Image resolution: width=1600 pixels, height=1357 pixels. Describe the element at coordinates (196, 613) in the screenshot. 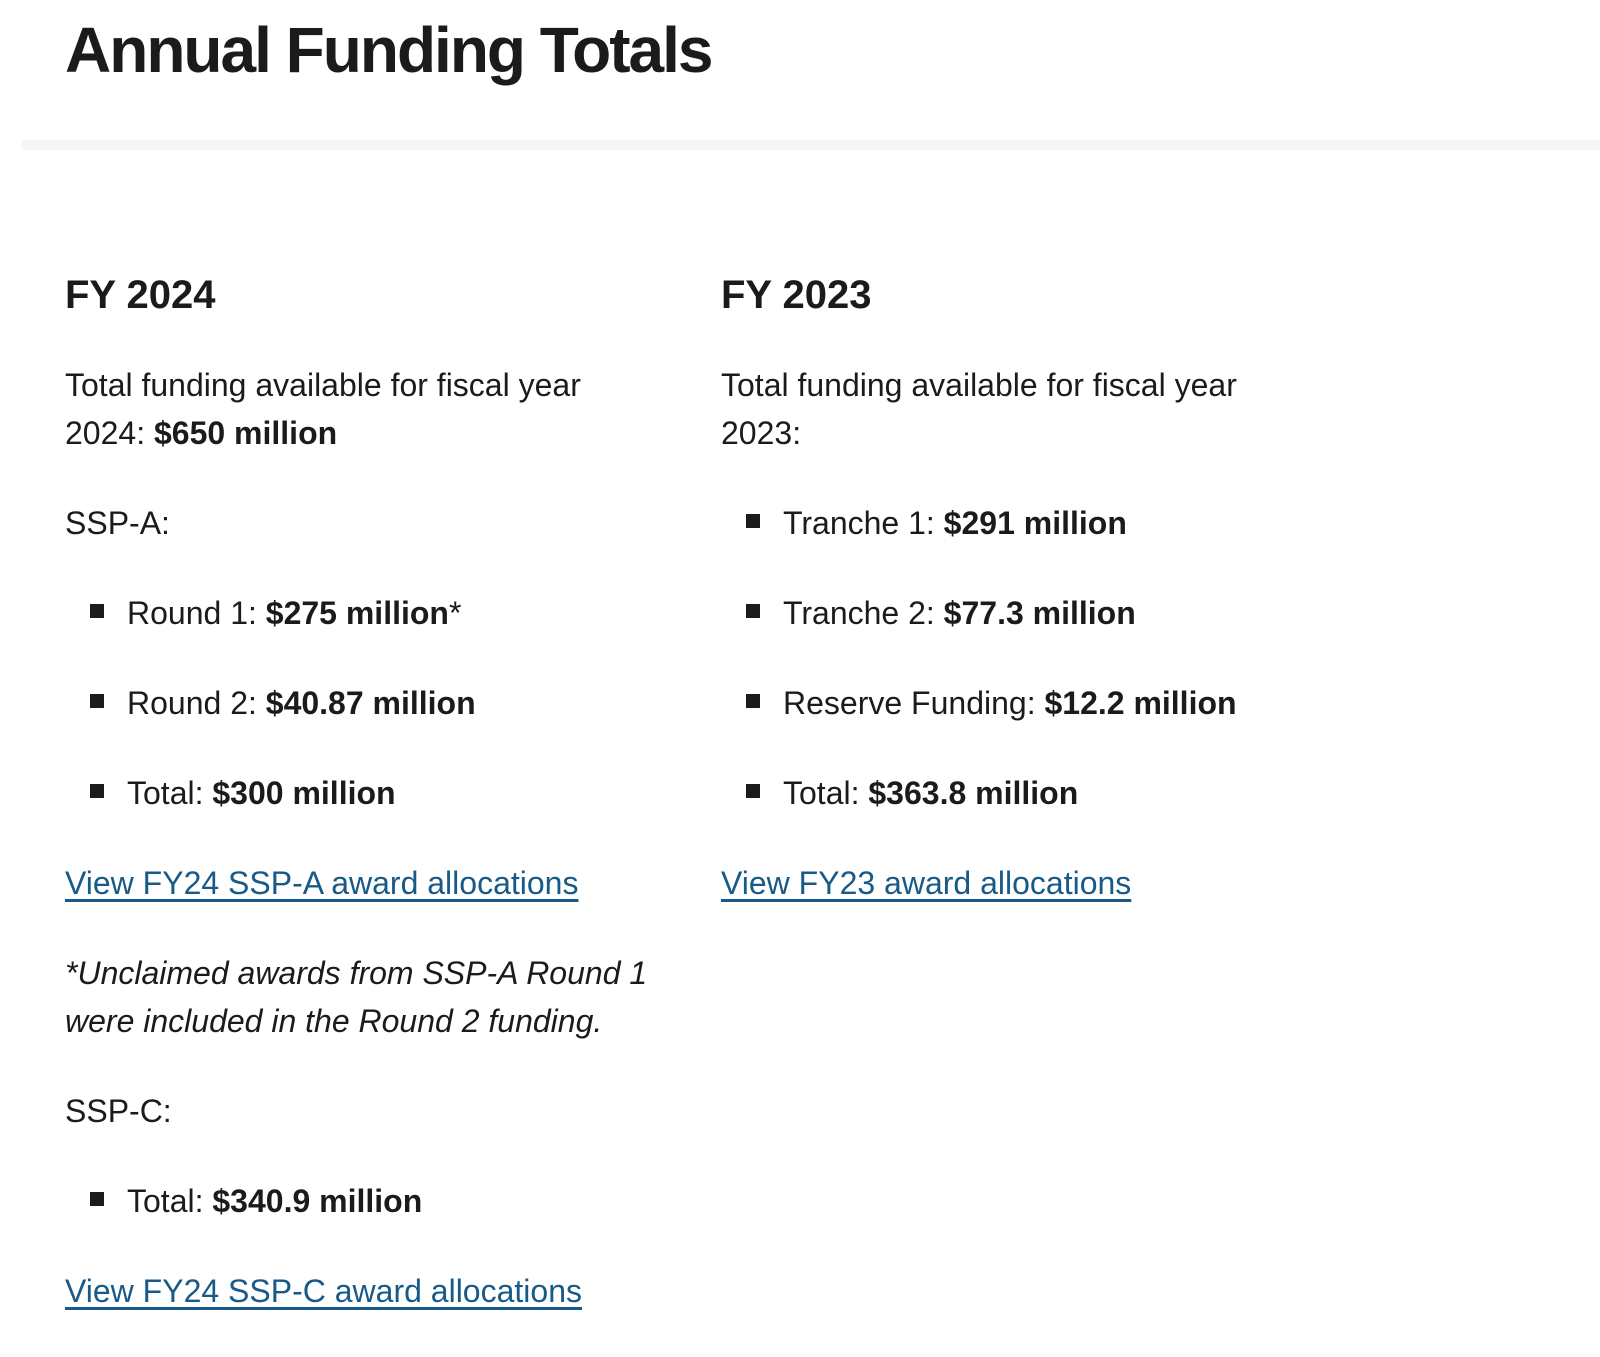

I see `item-label: Round 1:` at that location.